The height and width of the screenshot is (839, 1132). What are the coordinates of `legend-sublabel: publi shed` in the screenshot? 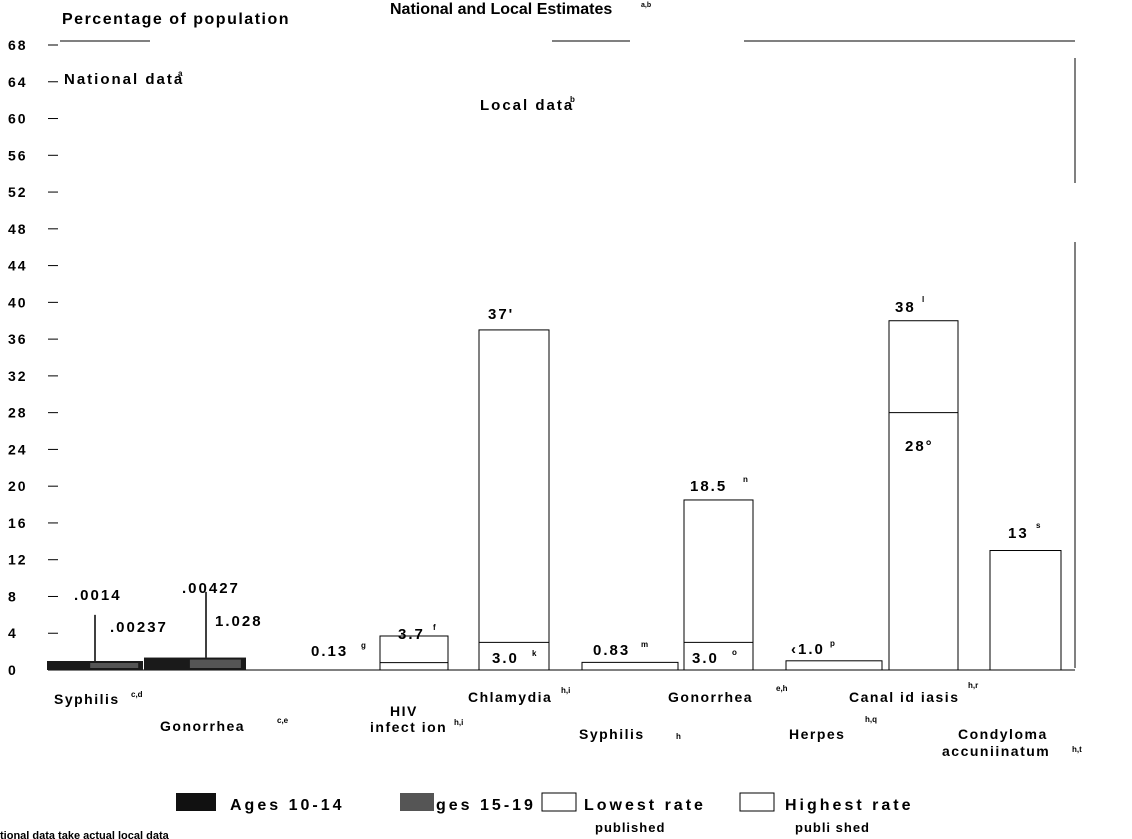 It's located at (832, 827).